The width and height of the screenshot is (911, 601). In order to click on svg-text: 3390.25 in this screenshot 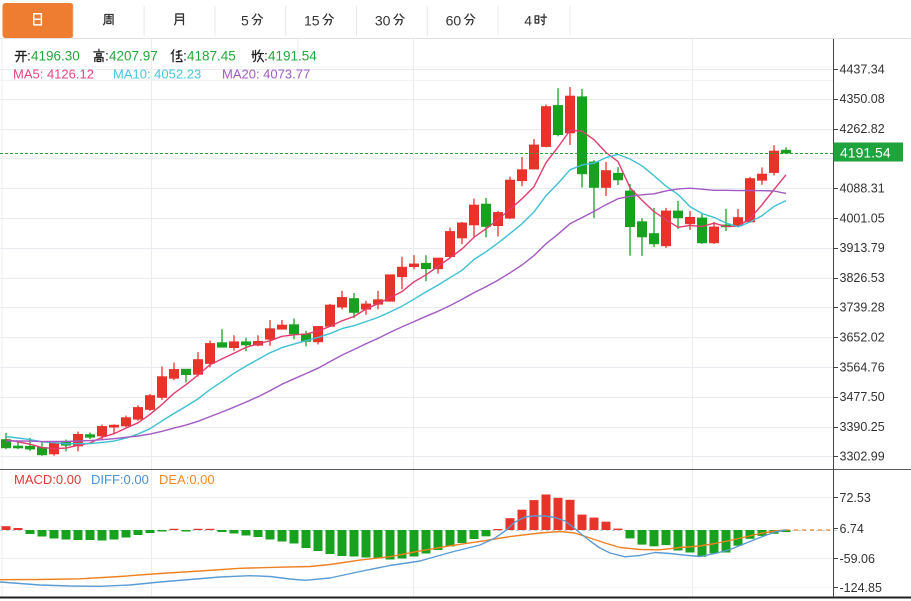, I will do `click(862, 427)`.